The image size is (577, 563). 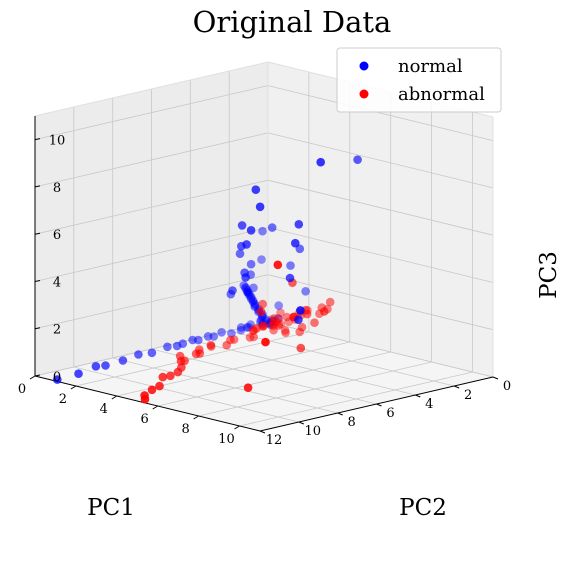 What do you see at coordinates (151, 89) in the screenshot?
I see `pane-edge` at bounding box center [151, 89].